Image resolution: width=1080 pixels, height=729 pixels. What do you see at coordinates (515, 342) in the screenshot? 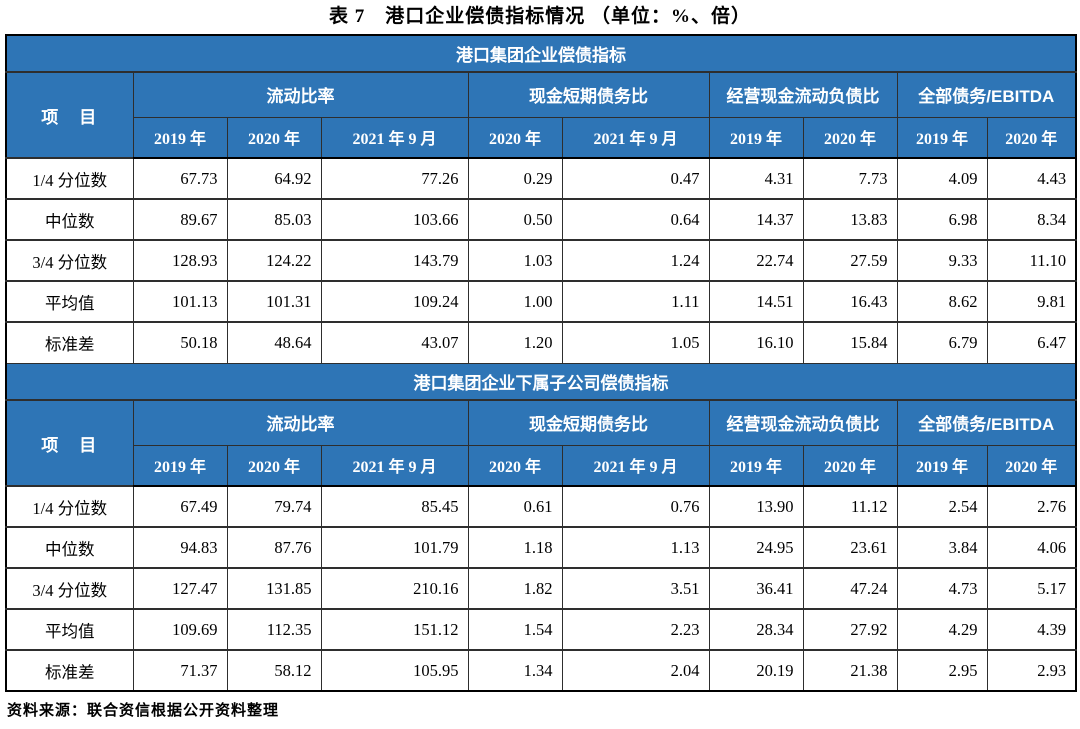
I see `value-cell: 1.20` at bounding box center [515, 342].